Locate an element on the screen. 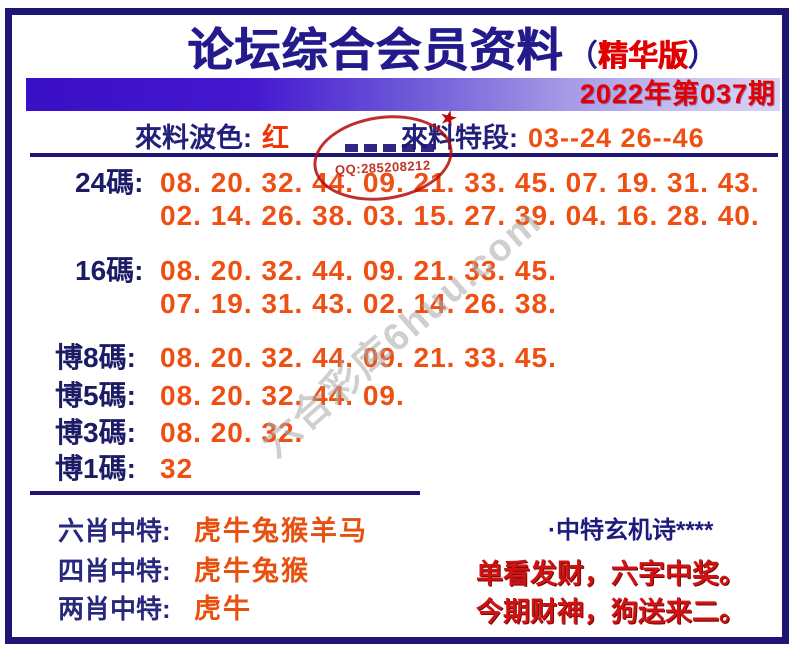 This screenshot has width=800, height=653. info-row: 來料波色: 红 來料特段: 03--24 26--46 is located at coordinates (420, 135).